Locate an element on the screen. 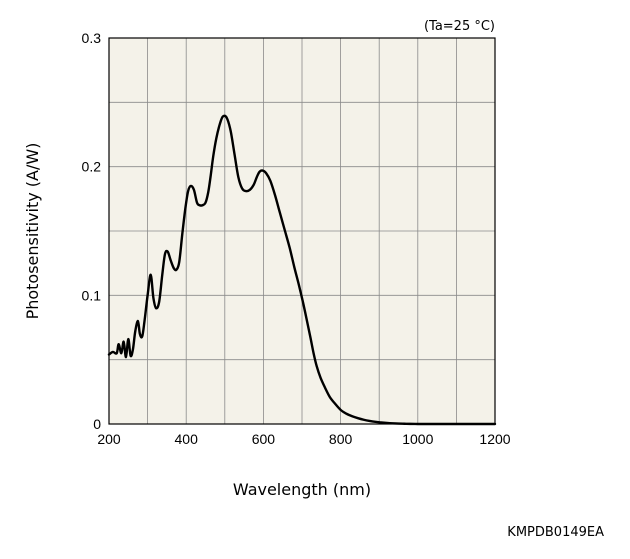  x-tick-label: 600 is located at coordinates (264, 439).